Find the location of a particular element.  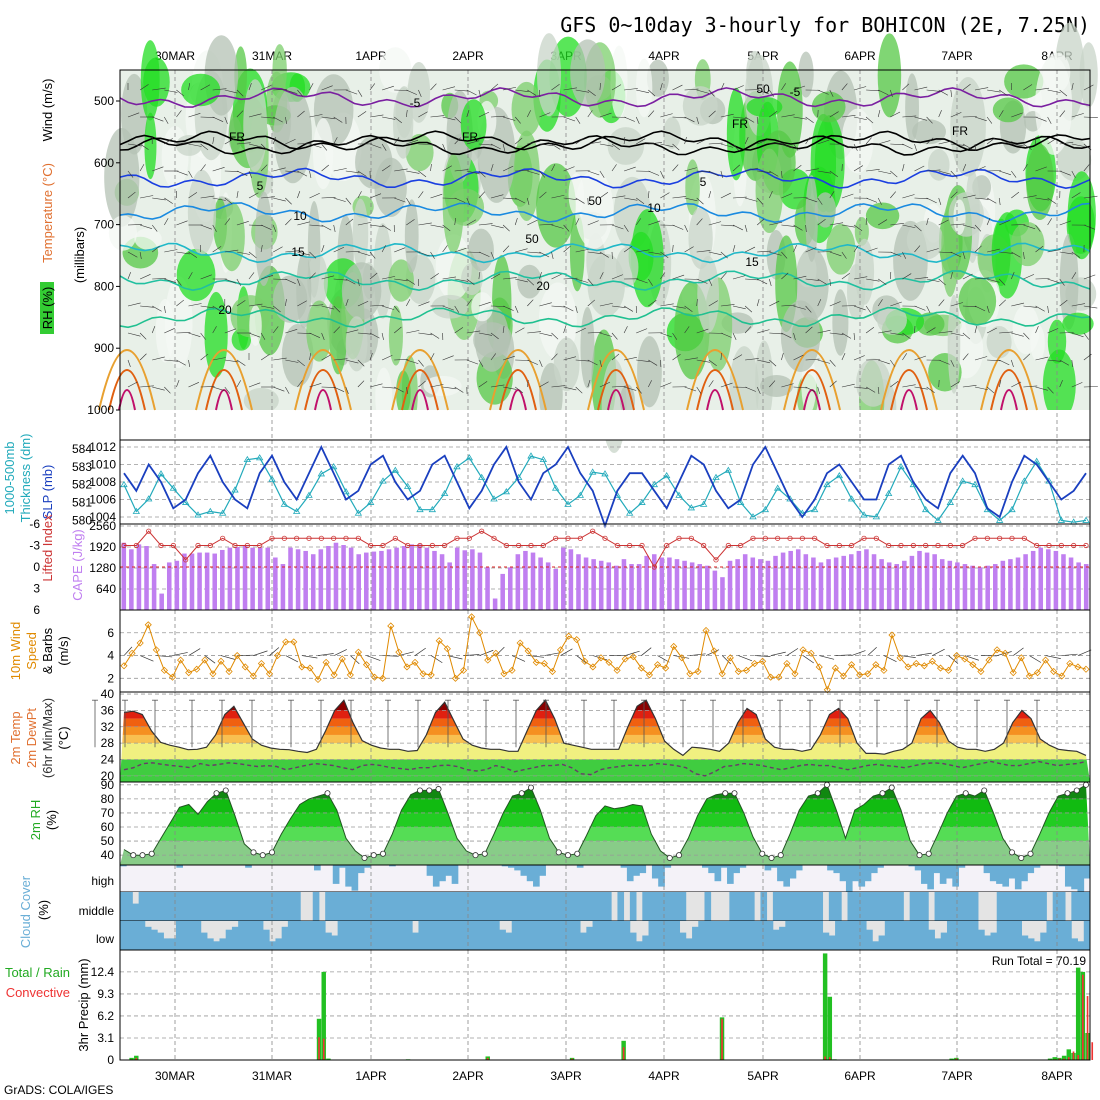

rh2m-axis-label-1: (%) is located at coordinates (51, 820).